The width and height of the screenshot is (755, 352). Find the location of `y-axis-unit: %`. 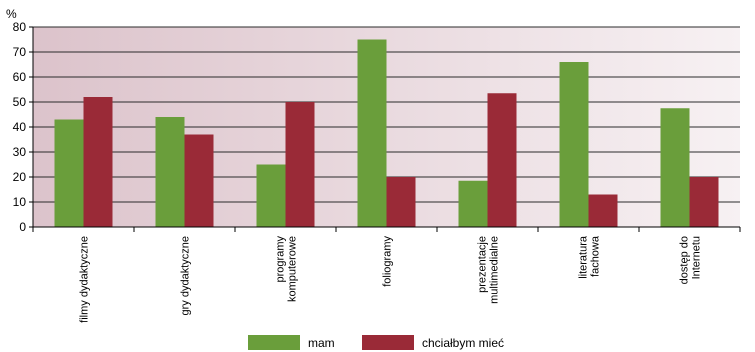

y-axis-unit: % is located at coordinates (11, 14).